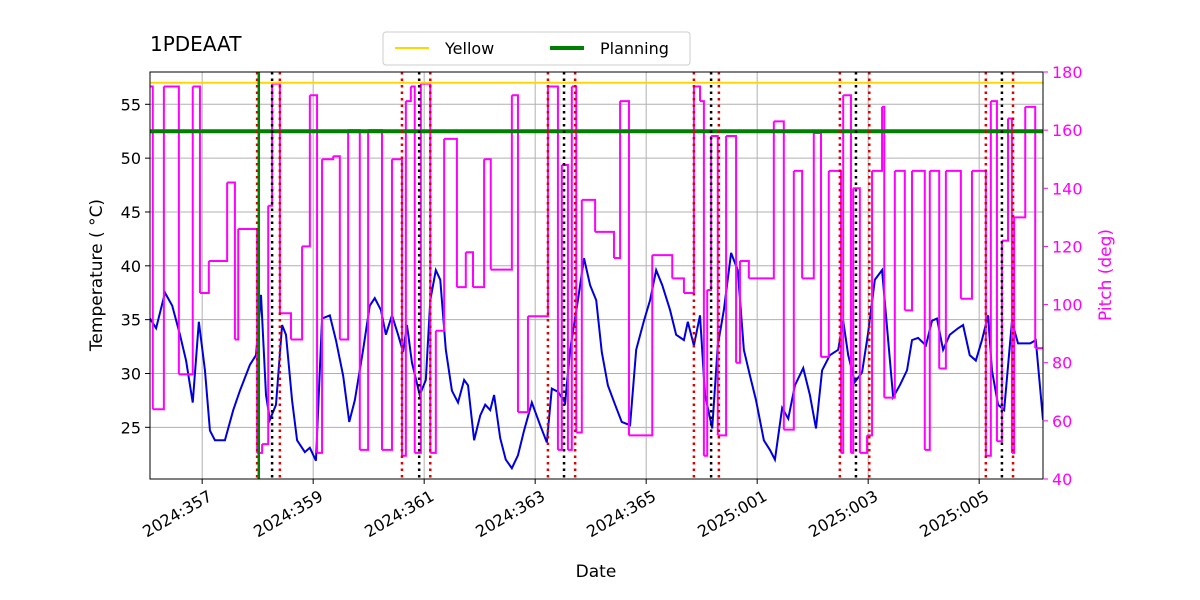  What do you see at coordinates (131, 212) in the screenshot?
I see `y-tick-label: 45` at bounding box center [131, 212].